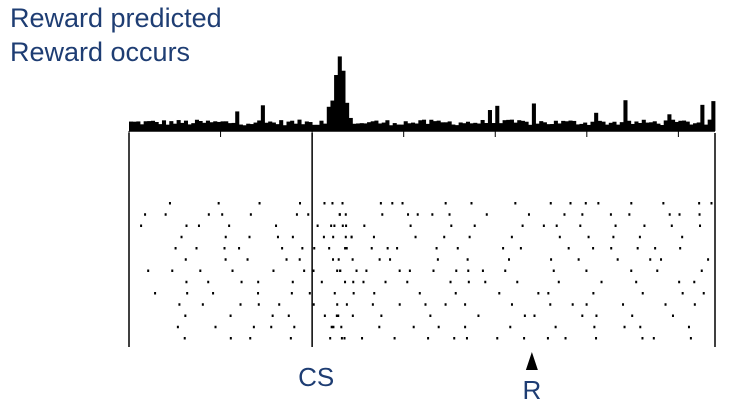 This screenshot has width=744, height=411. Describe the element at coordinates (419, 378) in the screenshot. I see `event-markers: CS R` at that location.